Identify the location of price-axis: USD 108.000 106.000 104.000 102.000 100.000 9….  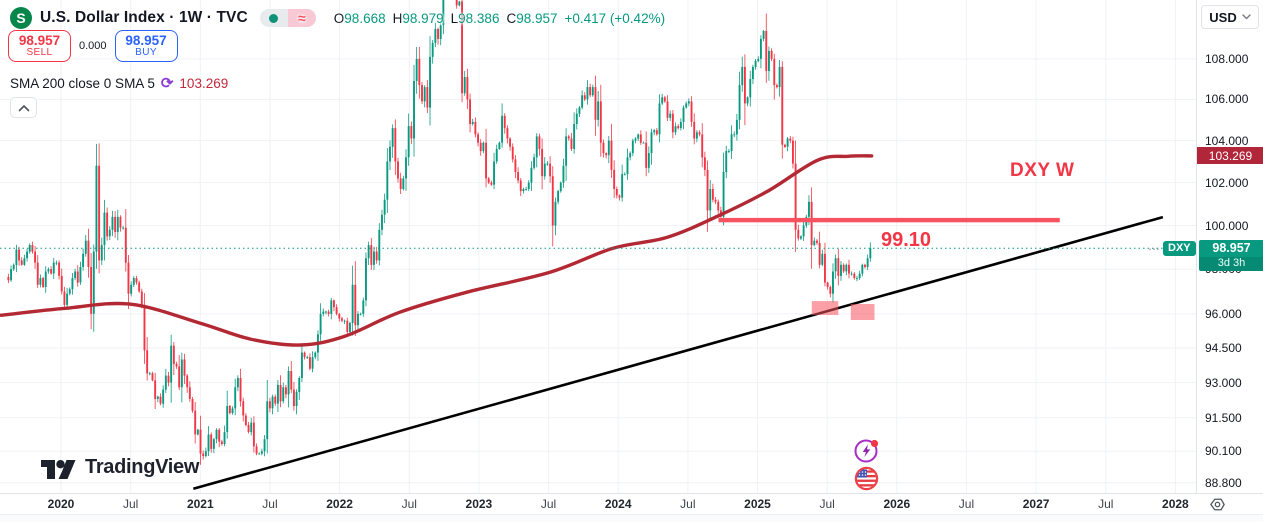
(1229, 246).